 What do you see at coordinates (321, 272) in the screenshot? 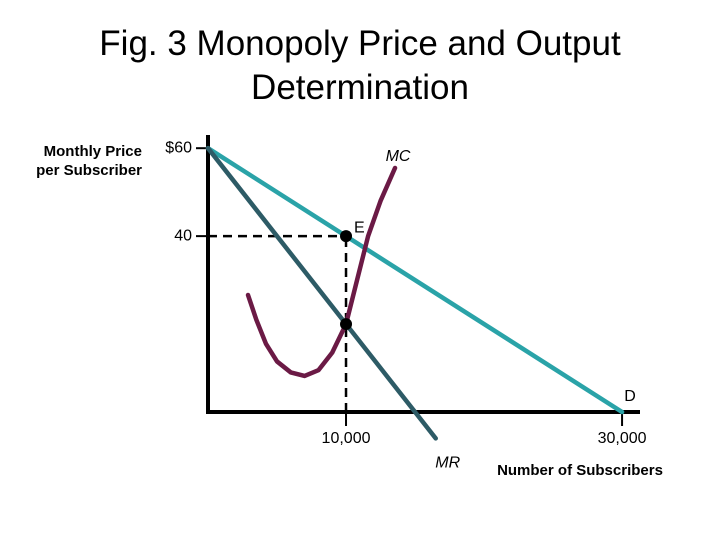
I see `series-line` at bounding box center [321, 272].